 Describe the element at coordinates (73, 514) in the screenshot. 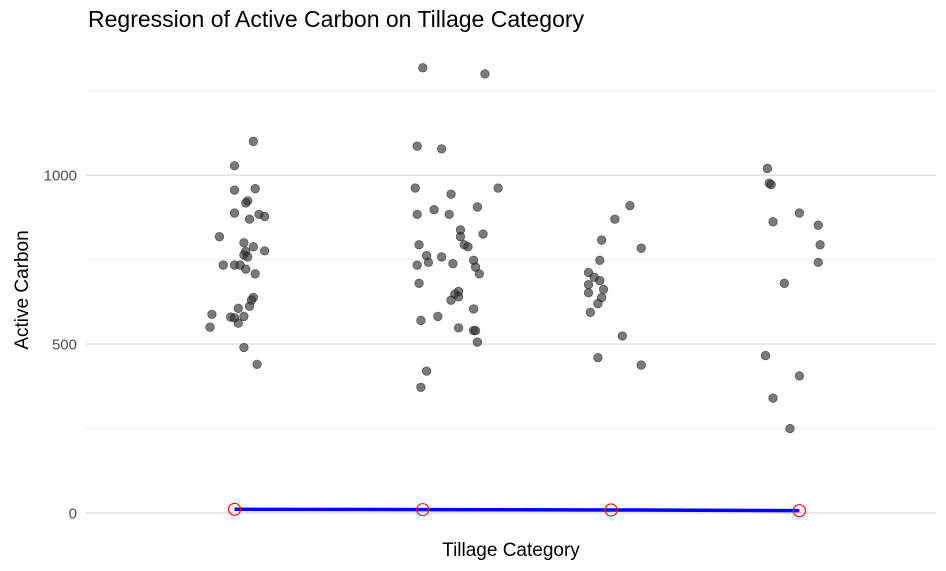

I see `y-tick-label: 0` at that location.